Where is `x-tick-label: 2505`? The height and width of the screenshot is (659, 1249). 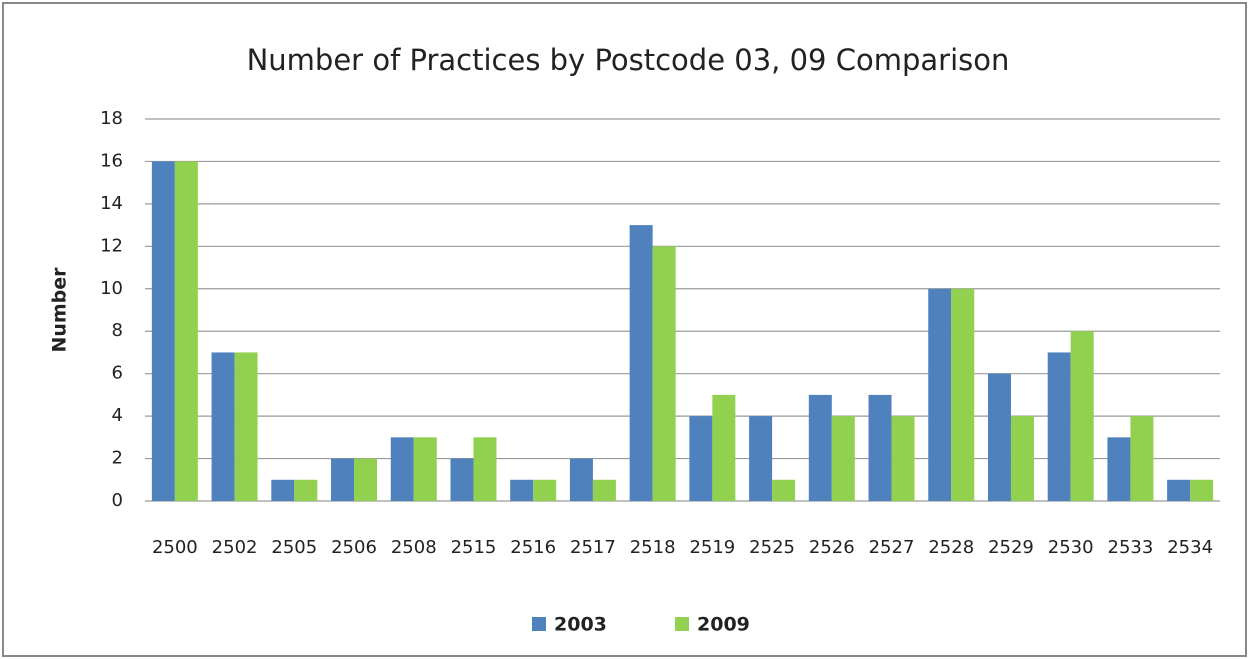
x-tick-label: 2505 is located at coordinates (294, 547).